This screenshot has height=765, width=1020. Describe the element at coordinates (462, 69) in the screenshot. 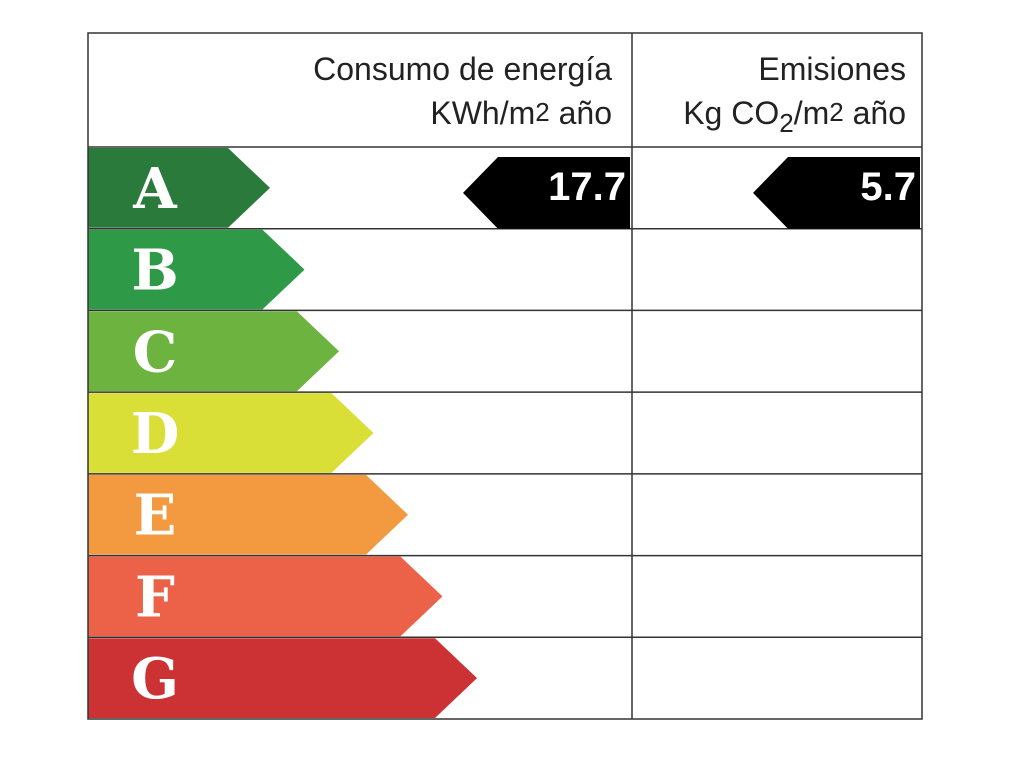

I see `energy-title: Consumo de energía` at that location.